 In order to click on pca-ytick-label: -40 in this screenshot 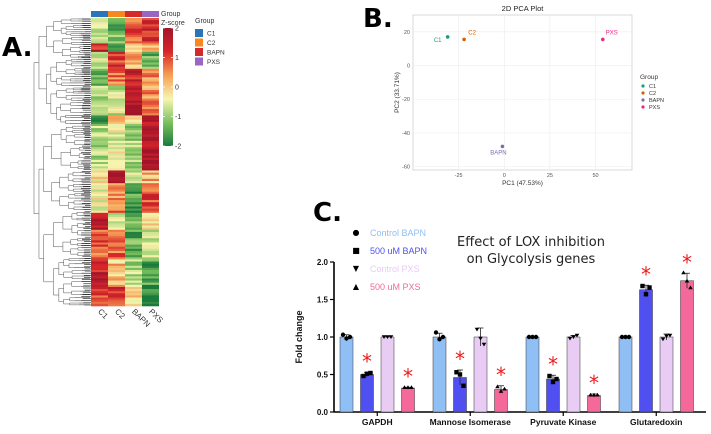, I will do `click(406, 134)`.